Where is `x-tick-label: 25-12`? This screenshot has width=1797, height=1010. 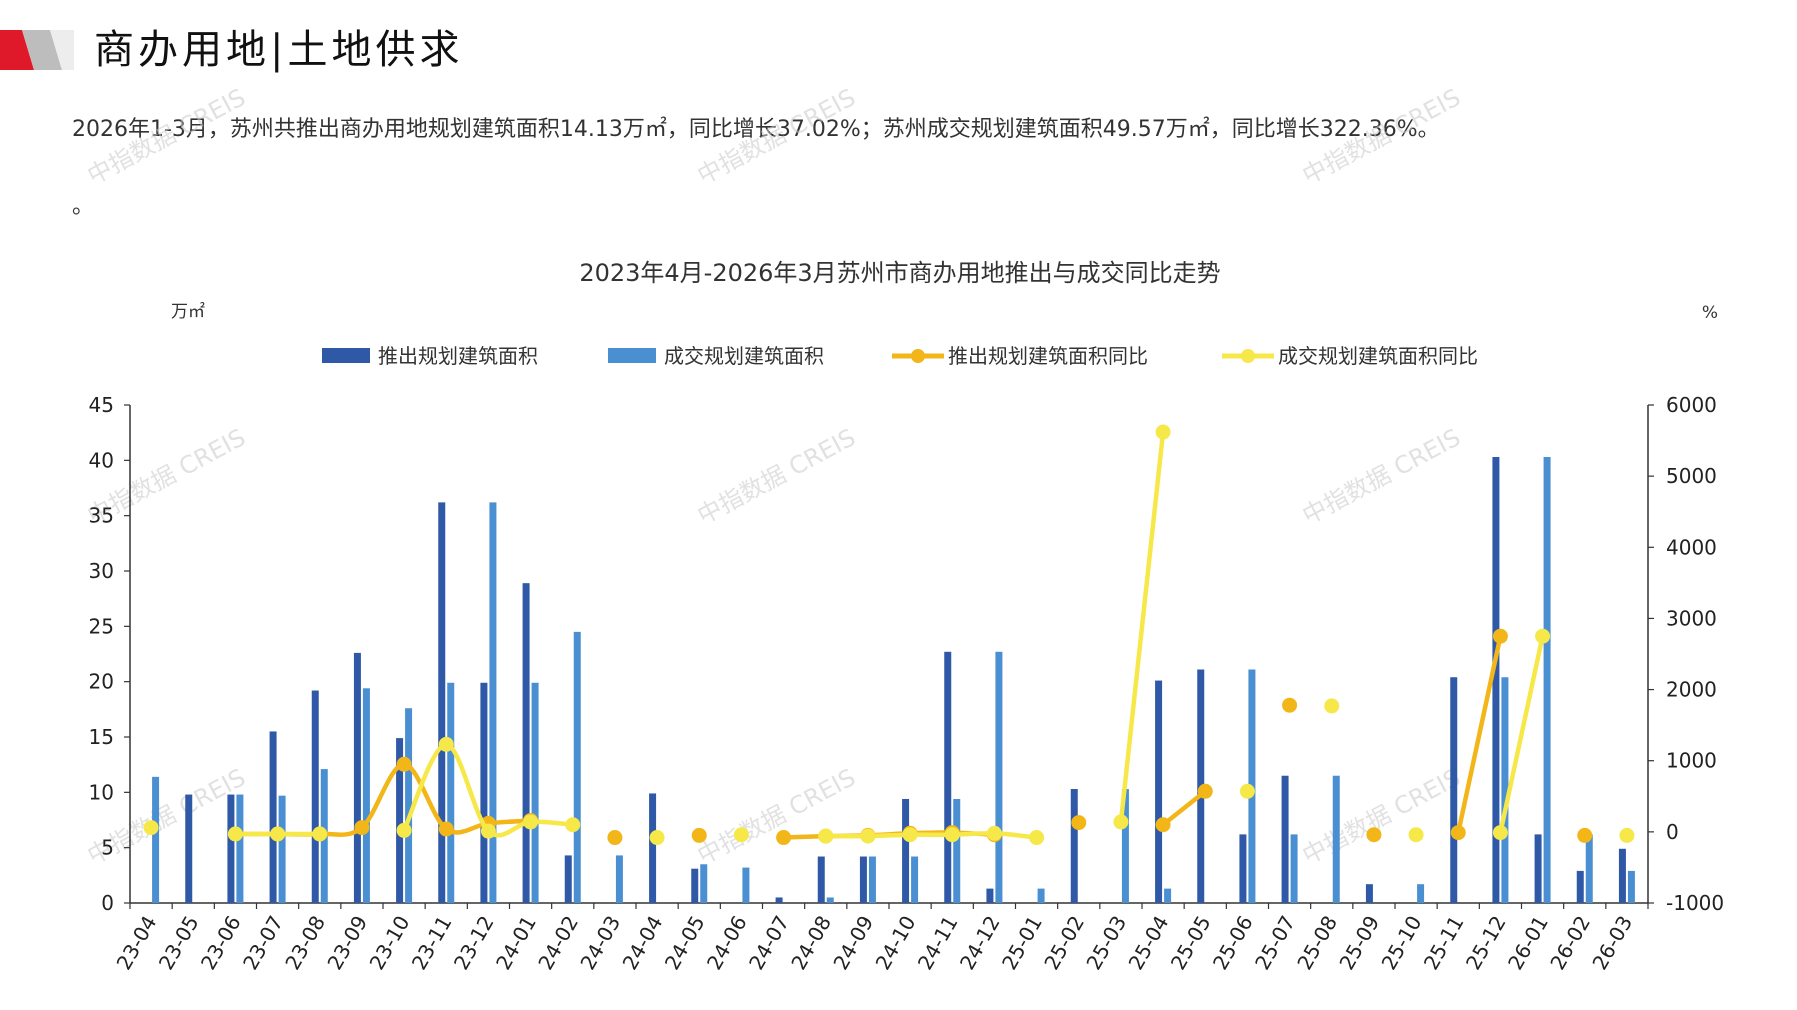 x-tick-label: 25-12 is located at coordinates (1486, 943).